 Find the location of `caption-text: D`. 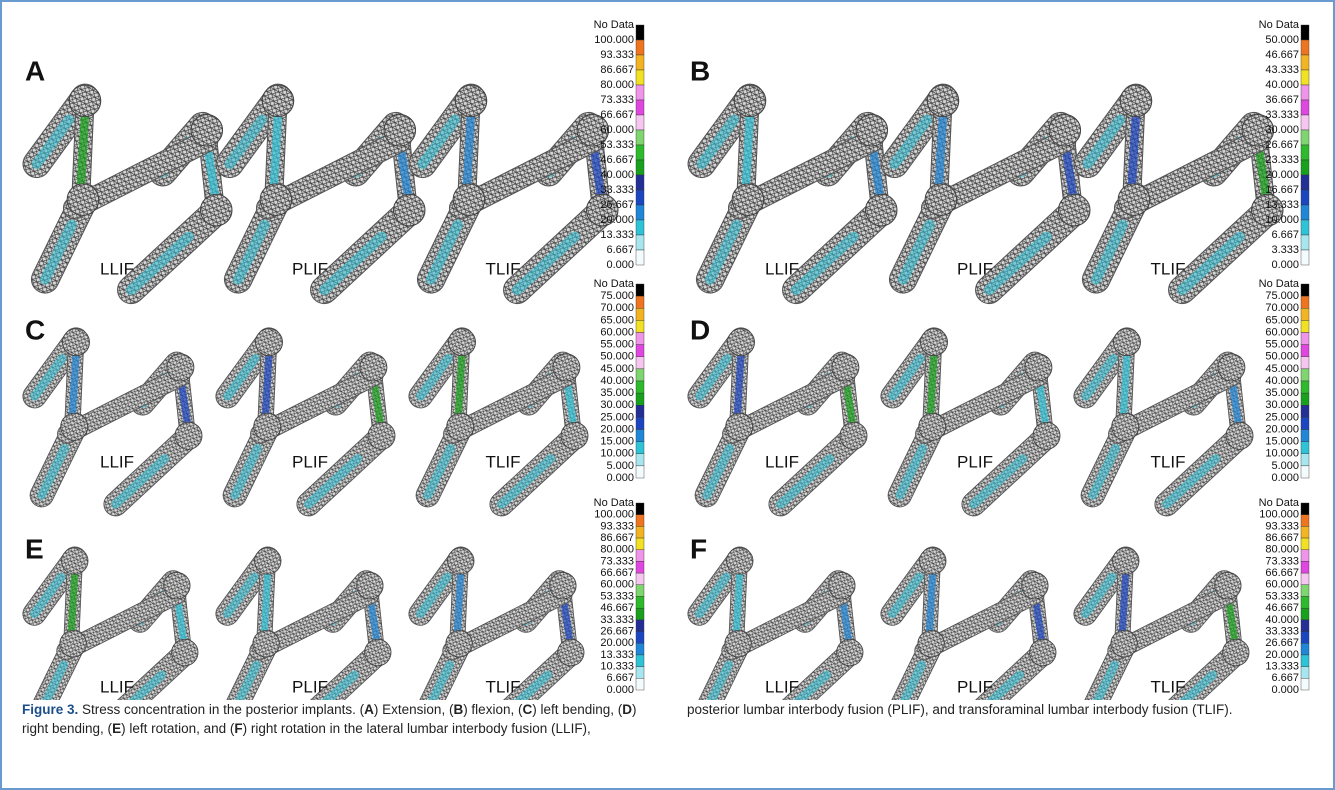

caption-text: D is located at coordinates (627, 709).